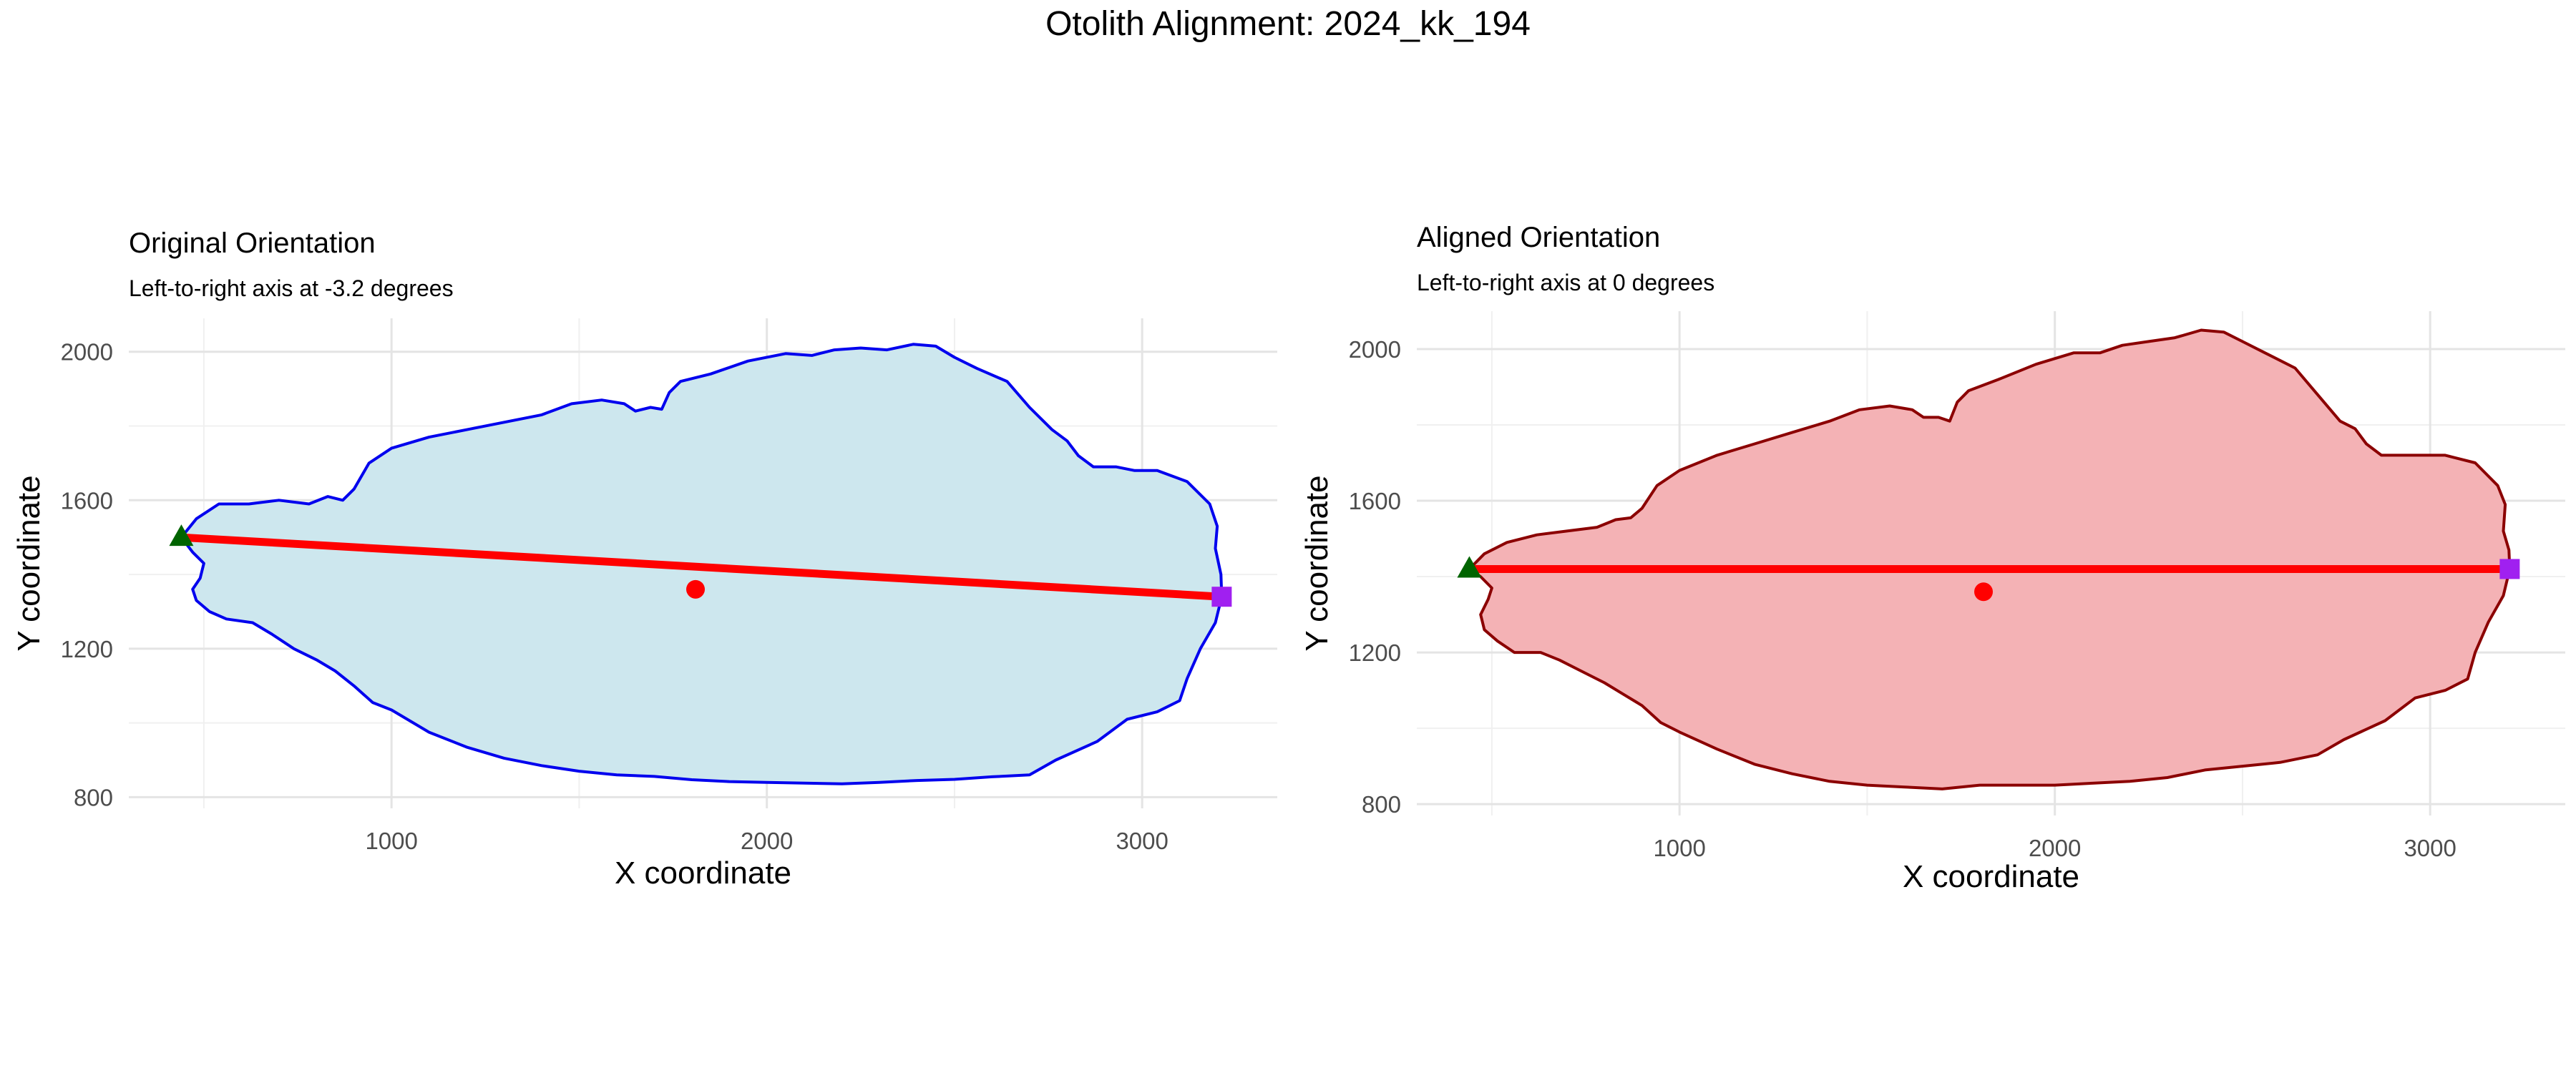 The image size is (2576, 1073). What do you see at coordinates (252, 243) in the screenshot?
I see `panel-title: Original Orientation` at bounding box center [252, 243].